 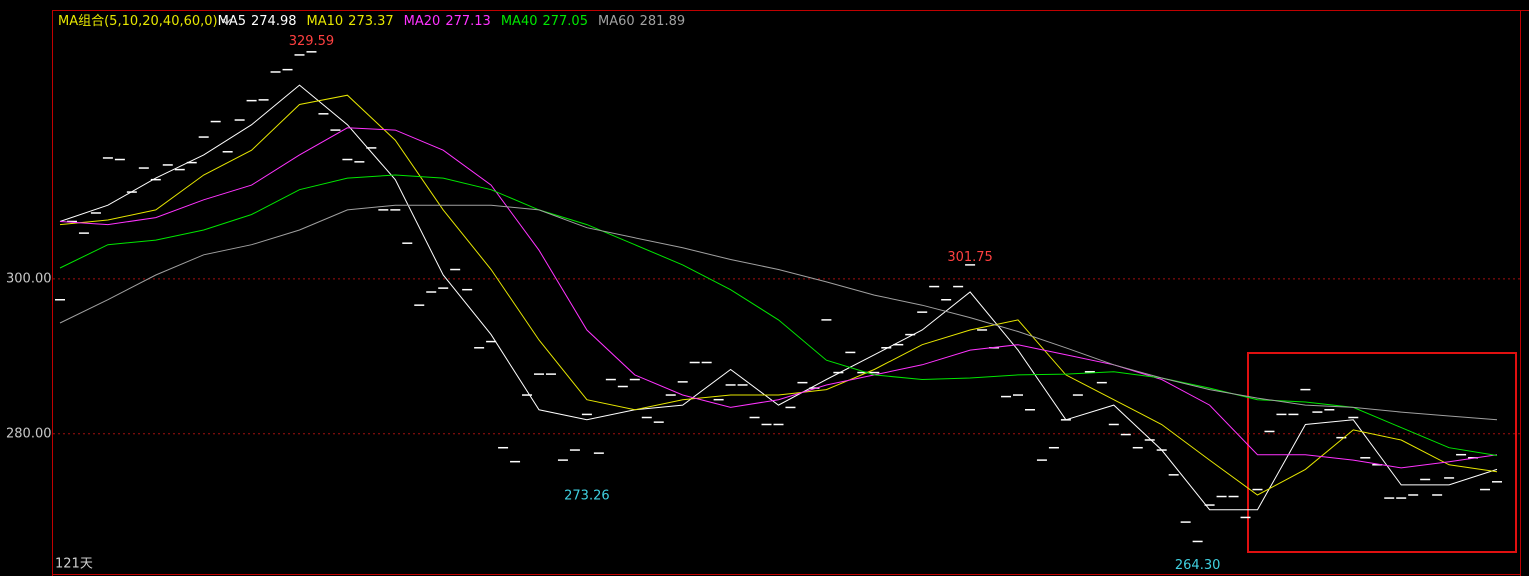 What do you see at coordinates (616, 21) in the screenshot?
I see `legend-name: MA60` at bounding box center [616, 21].